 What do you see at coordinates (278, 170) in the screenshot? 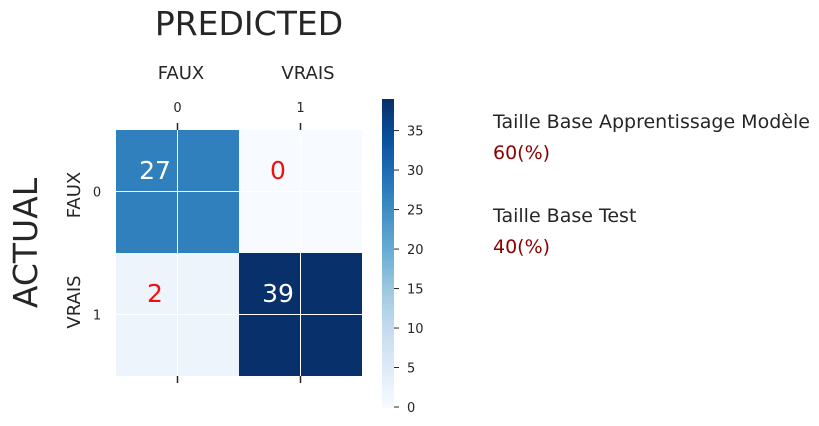
I see `cell-value-0-1: 0` at bounding box center [278, 170].